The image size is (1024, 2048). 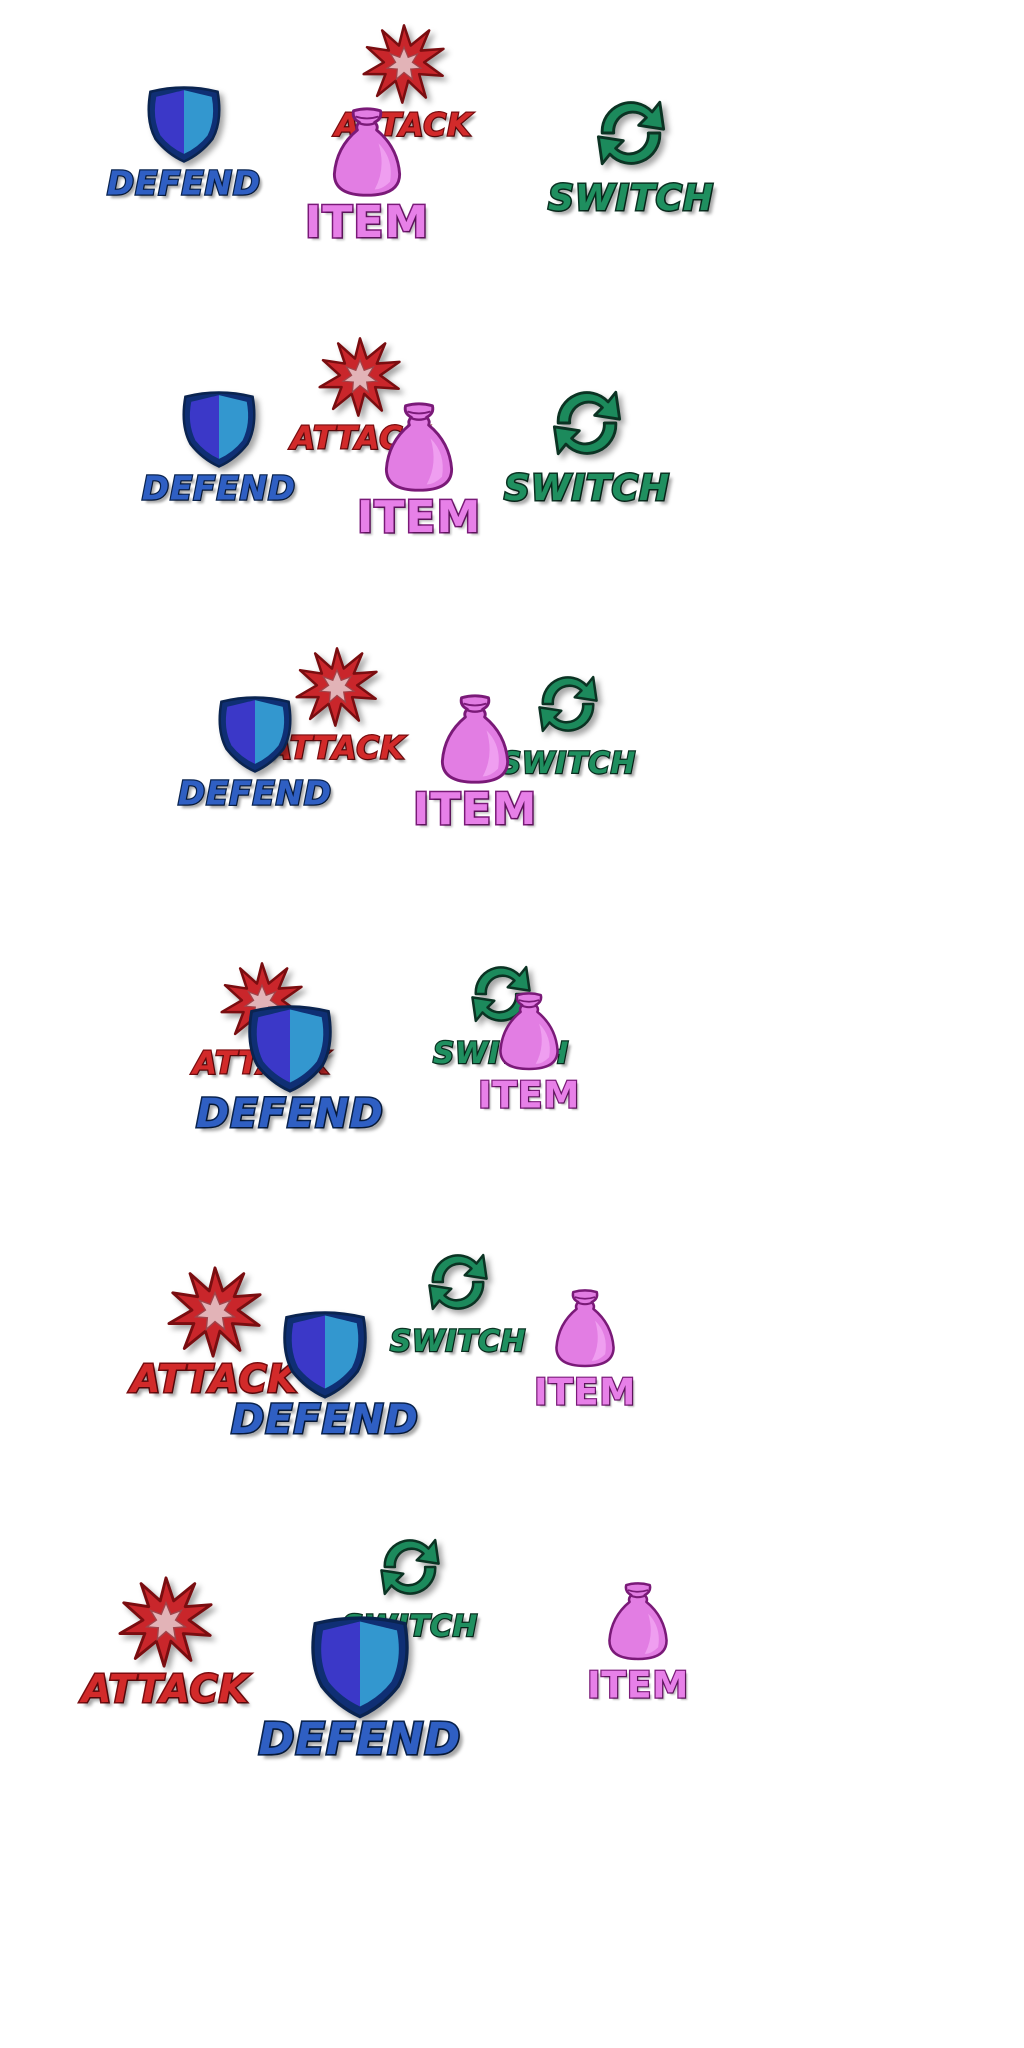 I want to click on menu-frame-3: SWITCH ATTACK DEFEND ITEM, so click(x=512, y=725).